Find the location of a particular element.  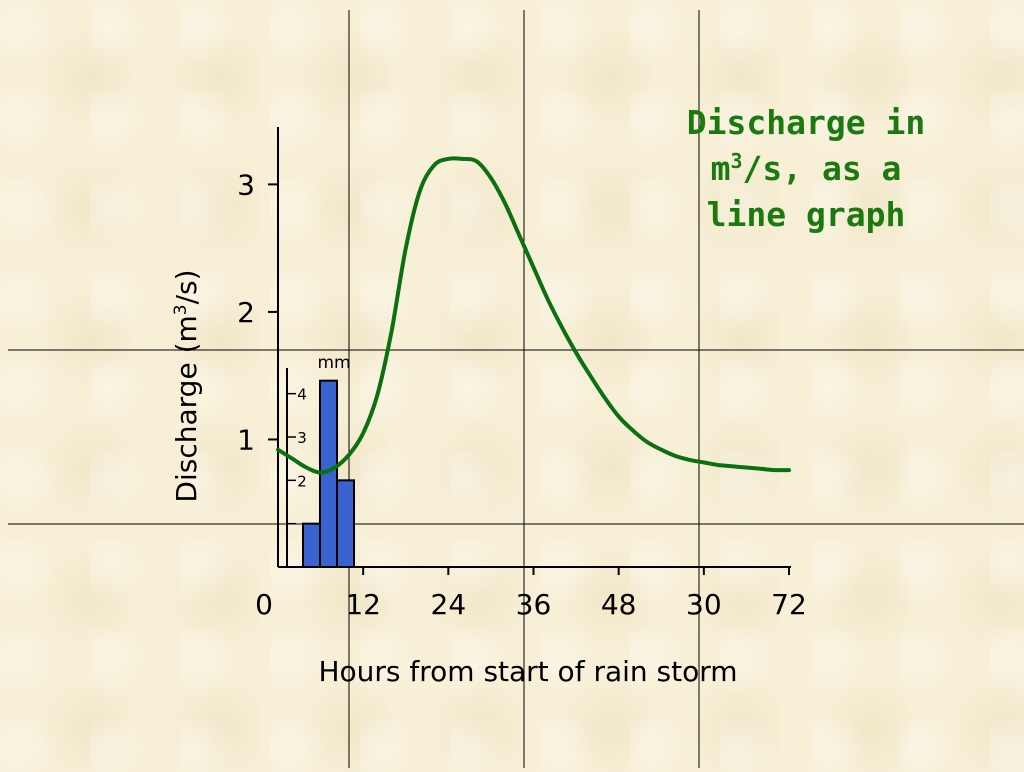

y-tick-label: 1 is located at coordinates (246, 439).